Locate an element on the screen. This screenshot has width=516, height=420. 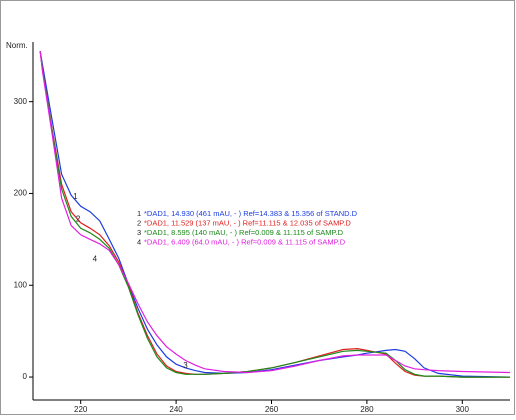
y-tick-label: 300 is located at coordinates (21, 101).